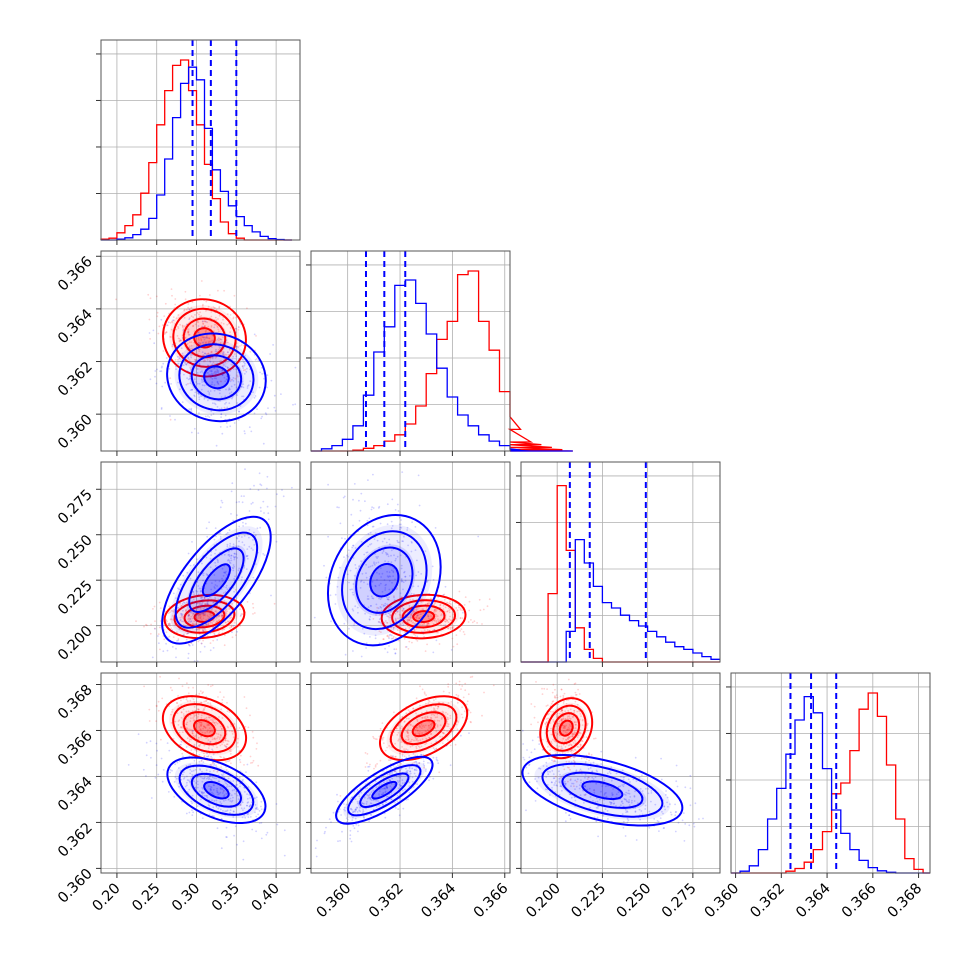 Image resolution: width=970 pixels, height=970 pixels. What do you see at coordinates (146, 898) in the screenshot?
I see `x-tick-label: 0.25` at bounding box center [146, 898].